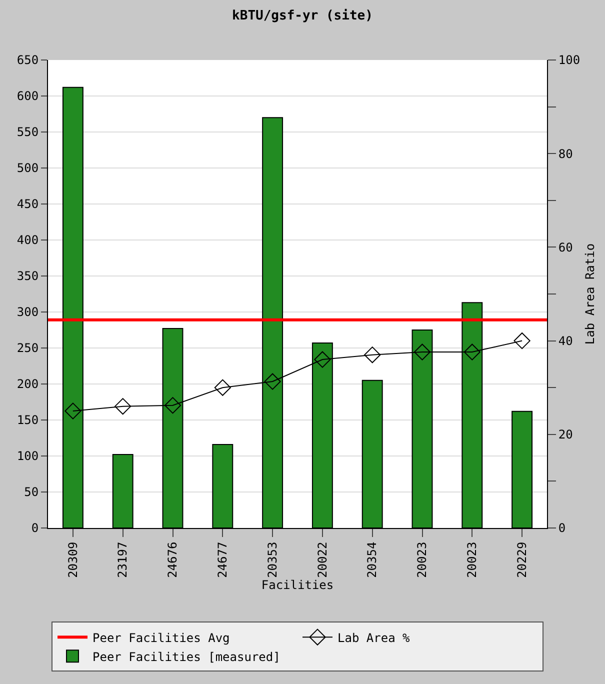 This screenshot has height=684, width=605. Describe the element at coordinates (27, 240) in the screenshot. I see `y-tick-label: 400` at that location.